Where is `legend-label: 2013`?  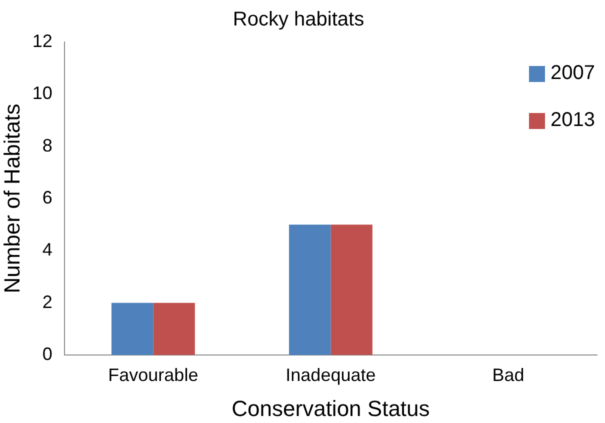 legend-label: 2013 is located at coordinates (572, 120).